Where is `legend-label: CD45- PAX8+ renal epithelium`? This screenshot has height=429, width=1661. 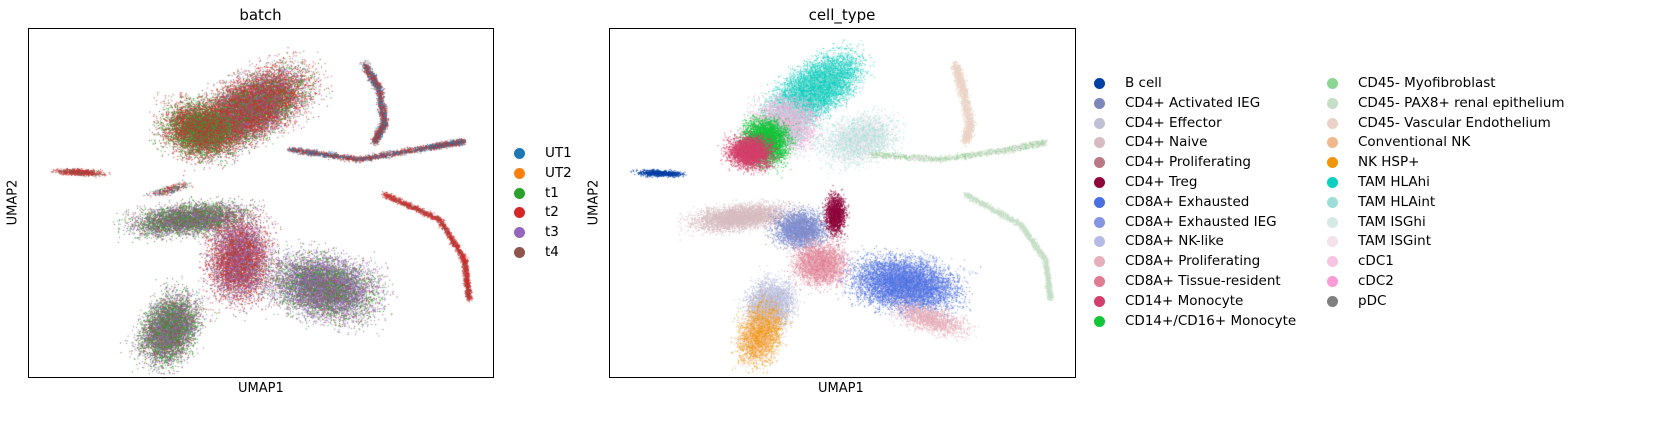 legend-label: CD45- PAX8+ renal epithelium is located at coordinates (1461, 102).